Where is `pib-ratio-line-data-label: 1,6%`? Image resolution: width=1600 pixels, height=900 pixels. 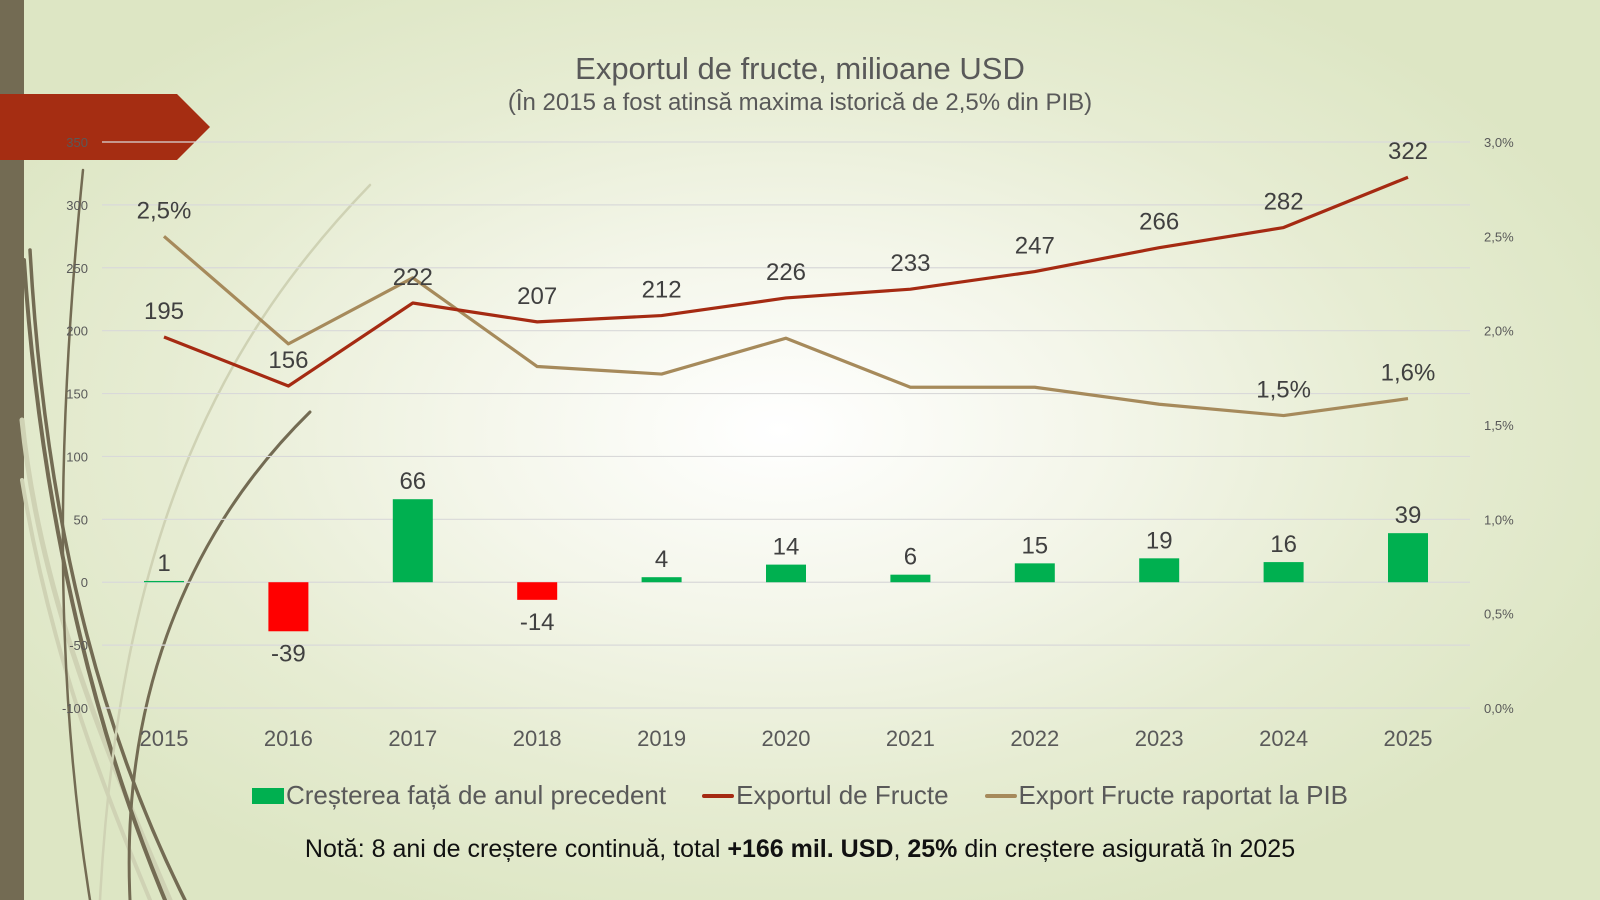 pib-ratio-line-data-label: 1,6% is located at coordinates (1408, 373).